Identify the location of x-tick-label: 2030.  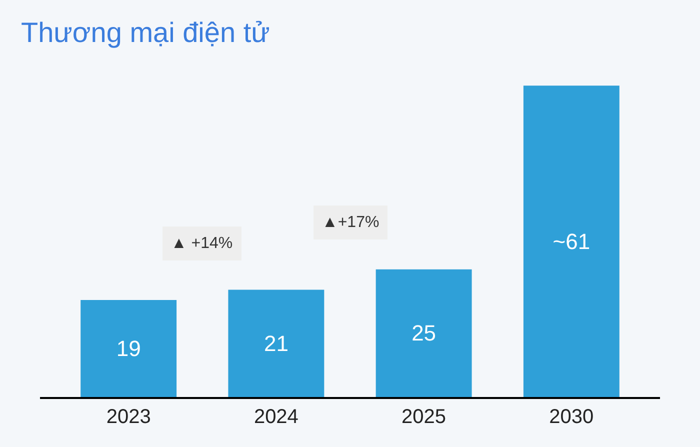
(571, 417).